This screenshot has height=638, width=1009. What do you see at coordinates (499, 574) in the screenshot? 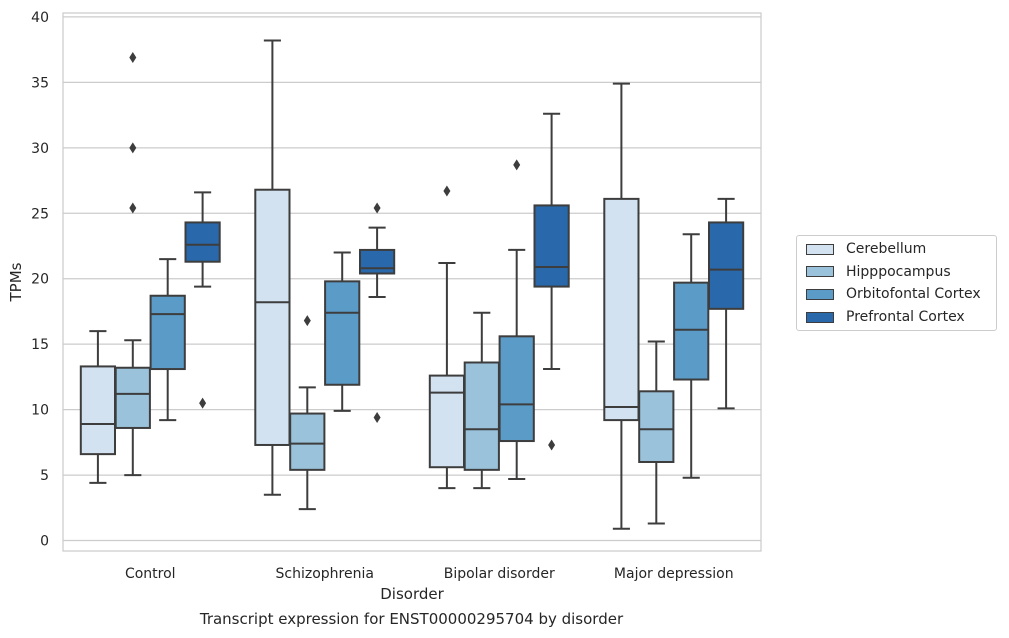
I see `x-tick-label: Bipolar disorder` at bounding box center [499, 574].